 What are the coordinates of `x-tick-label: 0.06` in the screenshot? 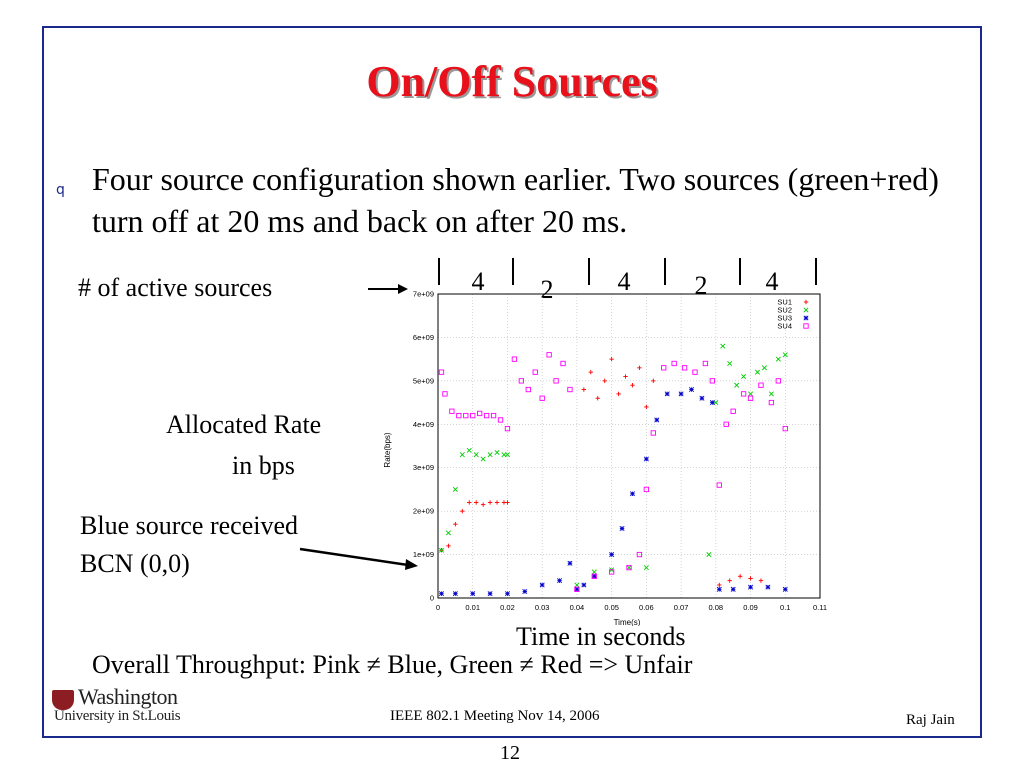 It's located at (646, 607).